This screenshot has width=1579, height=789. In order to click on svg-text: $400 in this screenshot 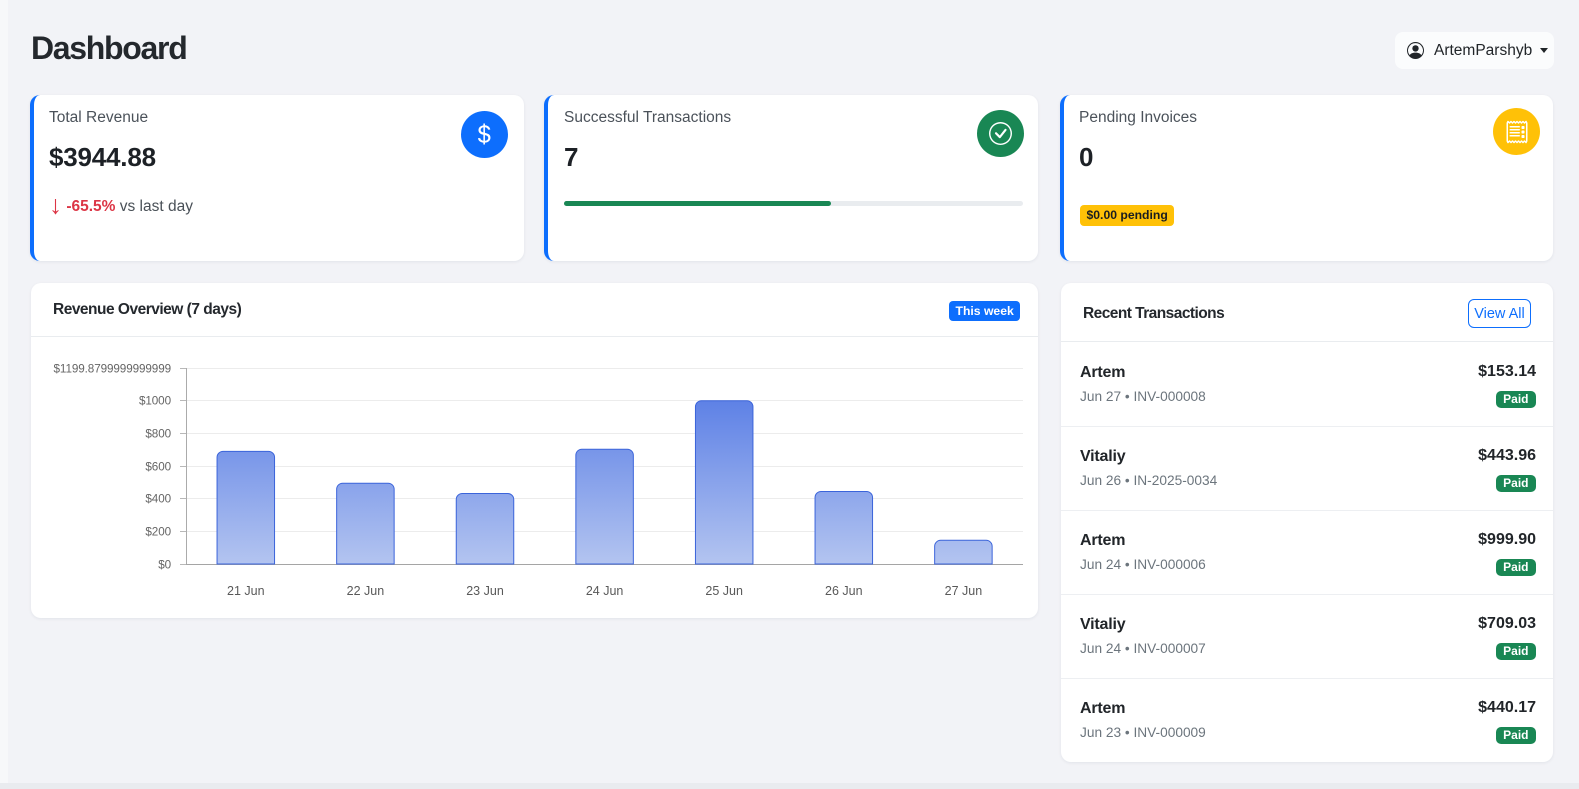, I will do `click(158, 499)`.